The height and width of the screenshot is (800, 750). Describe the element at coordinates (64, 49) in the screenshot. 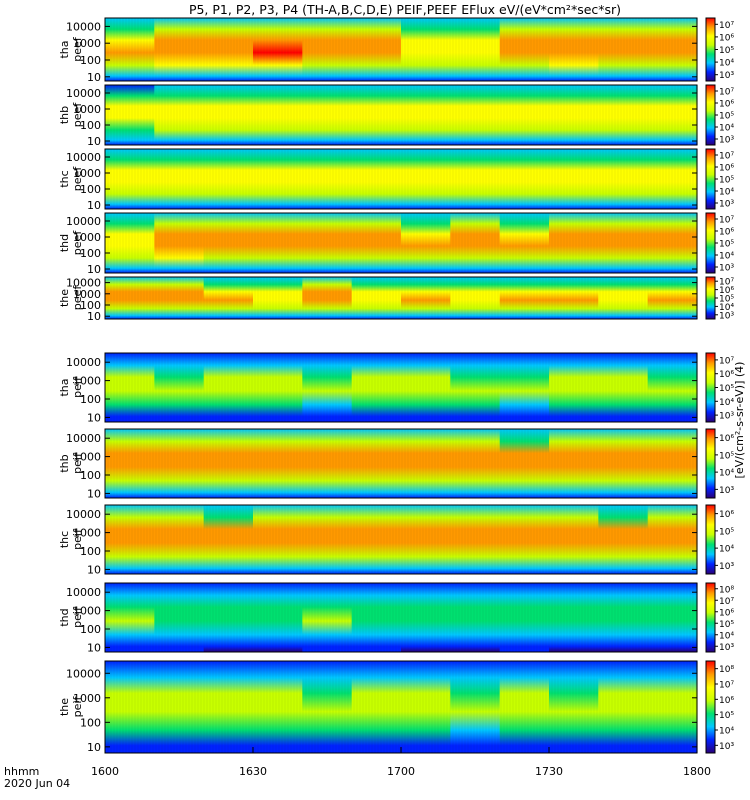

I see `panel-label-probe: tha` at that location.